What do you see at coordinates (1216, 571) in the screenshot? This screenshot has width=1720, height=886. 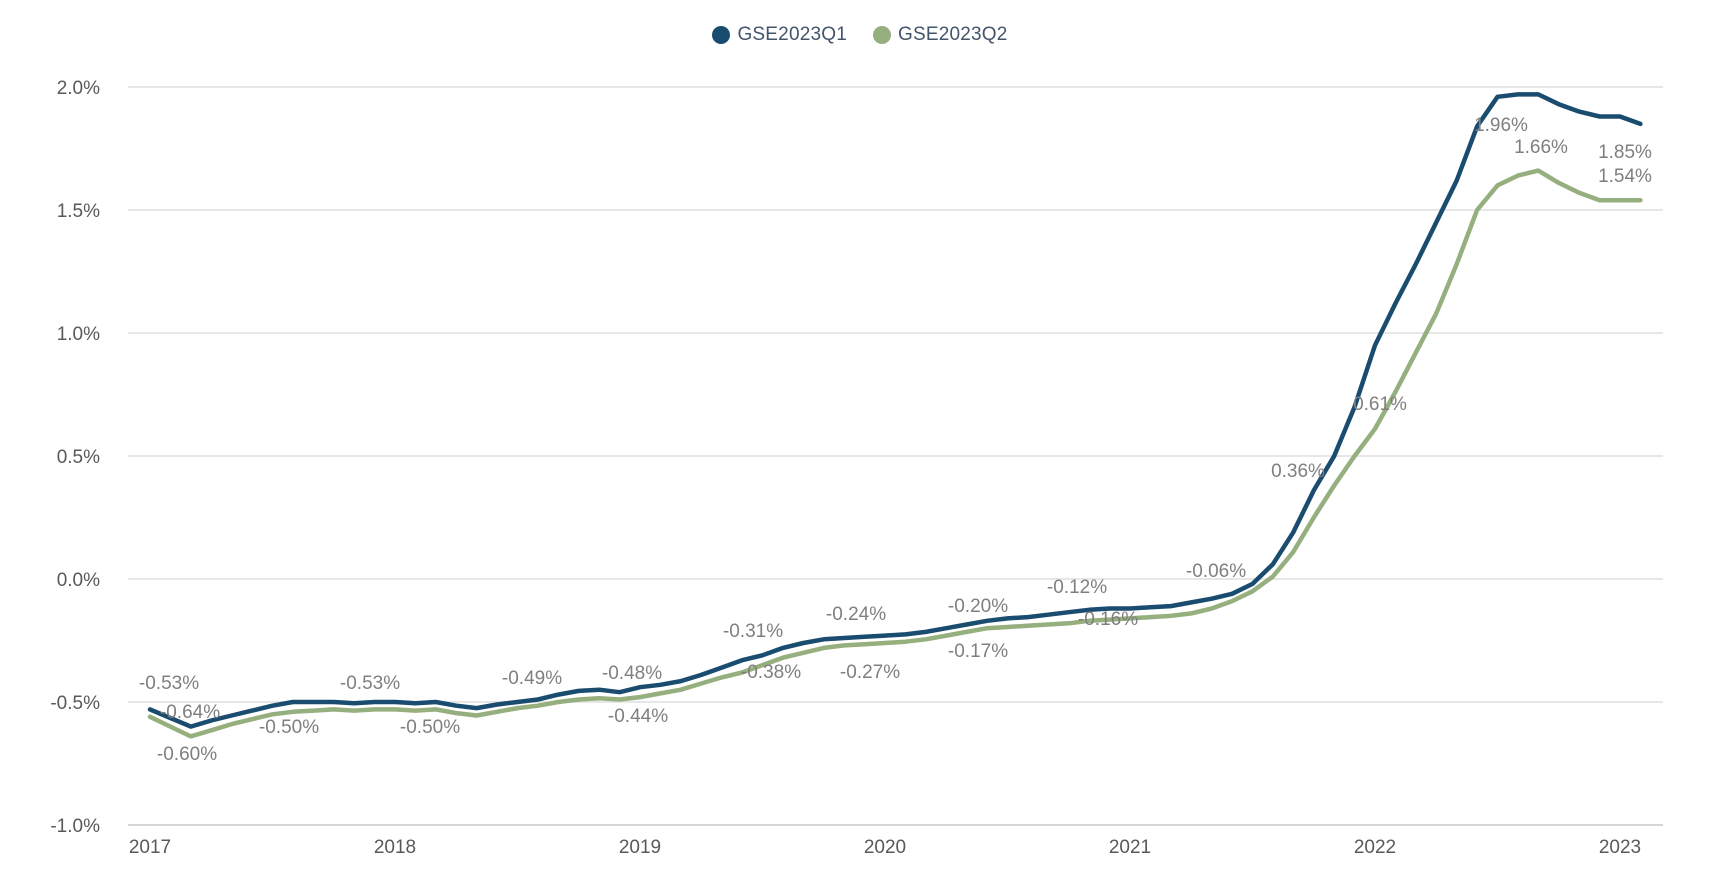 I see `data-label: -0.06%` at bounding box center [1216, 571].